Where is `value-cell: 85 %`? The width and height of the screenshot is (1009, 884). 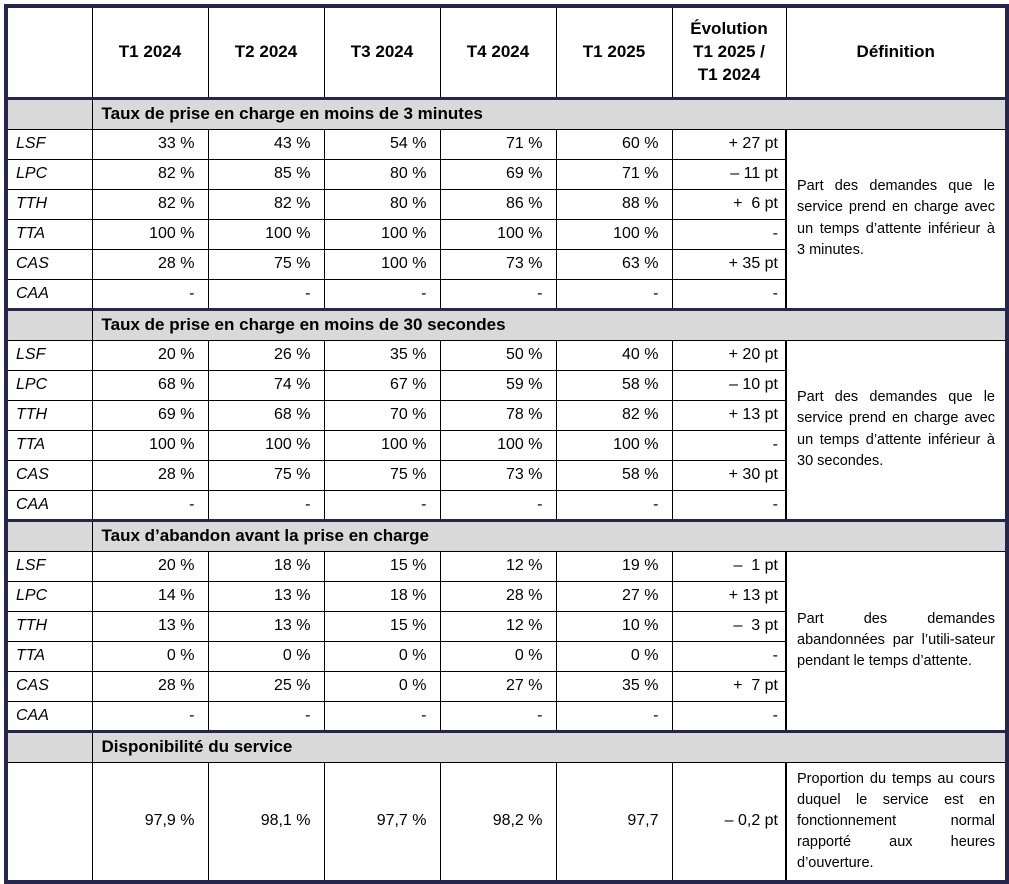 value-cell: 85 % is located at coordinates (266, 174).